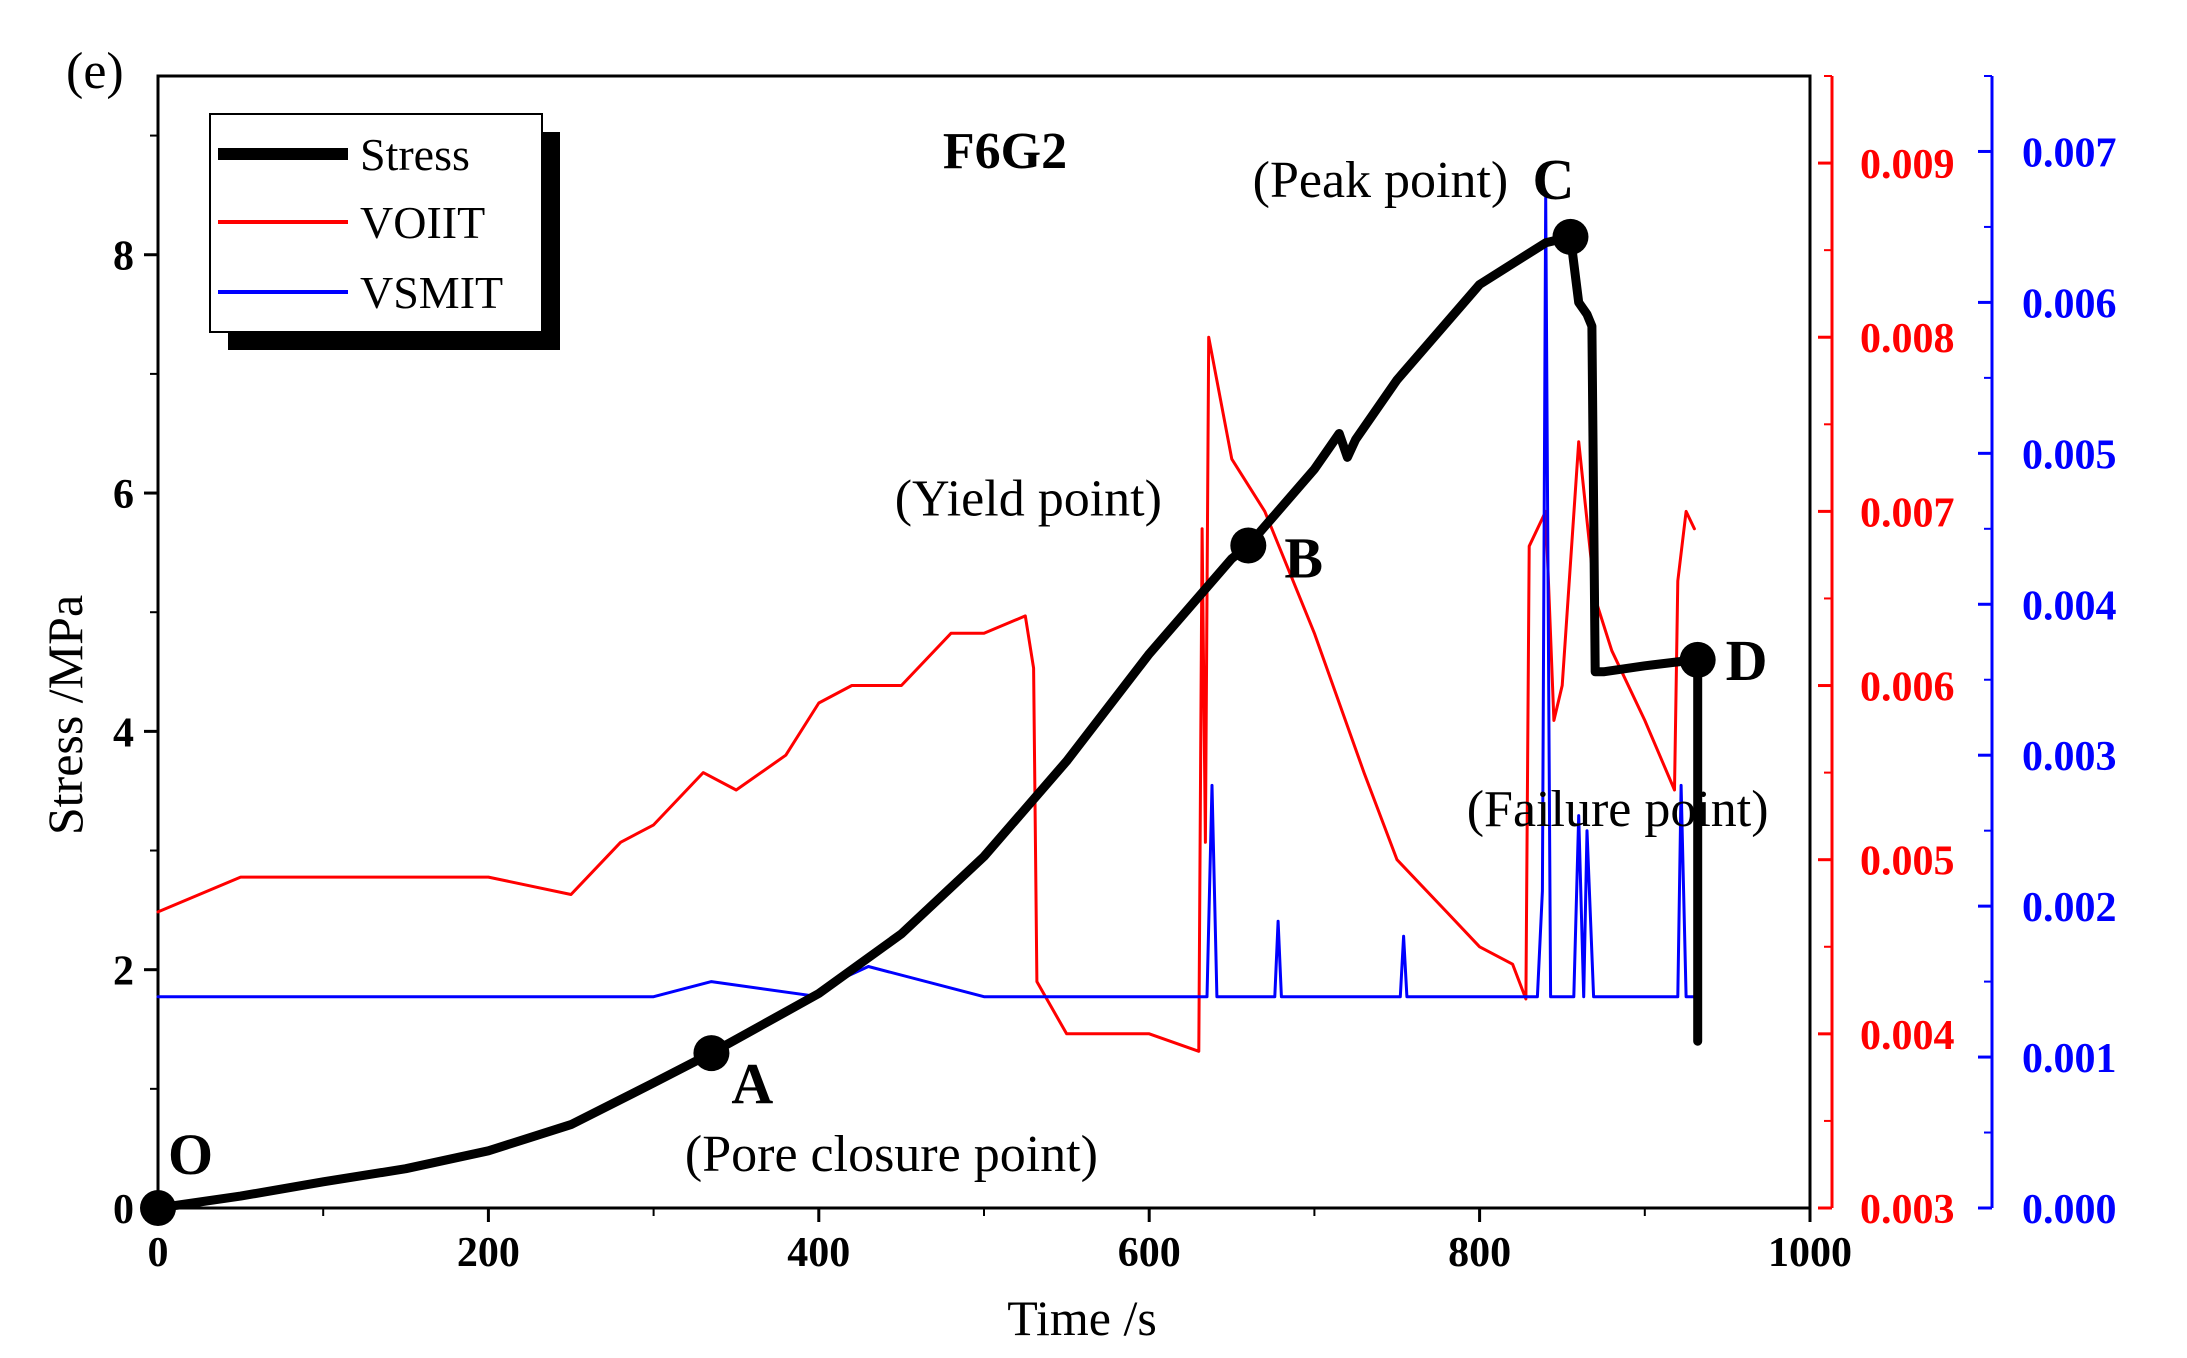 This screenshot has width=2187, height=1358. What do you see at coordinates (1028, 498) in the screenshot?
I see `marker-annotation-b: (Yield point)` at bounding box center [1028, 498].